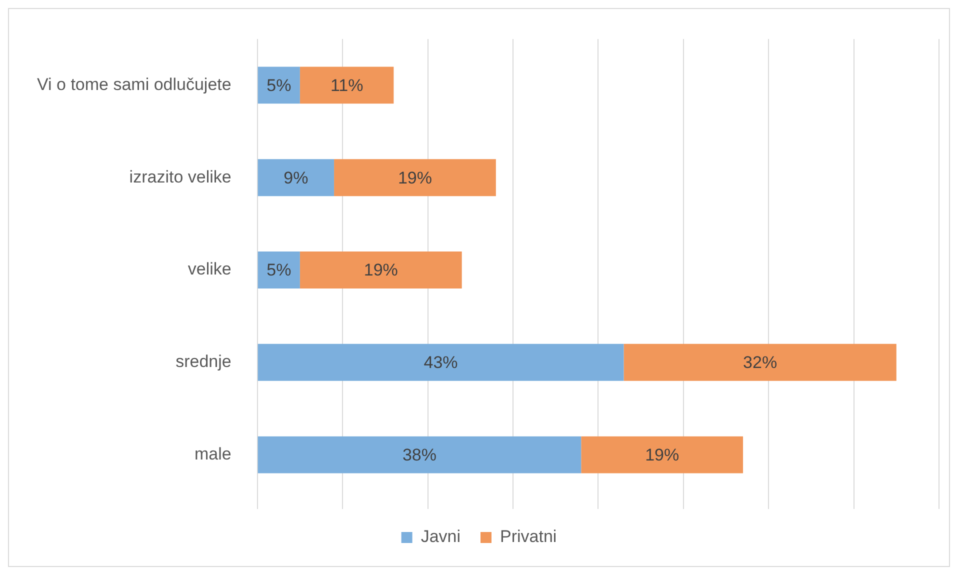  Describe the element at coordinates (528, 536) in the screenshot. I see `legend-label: Privatni` at that location.